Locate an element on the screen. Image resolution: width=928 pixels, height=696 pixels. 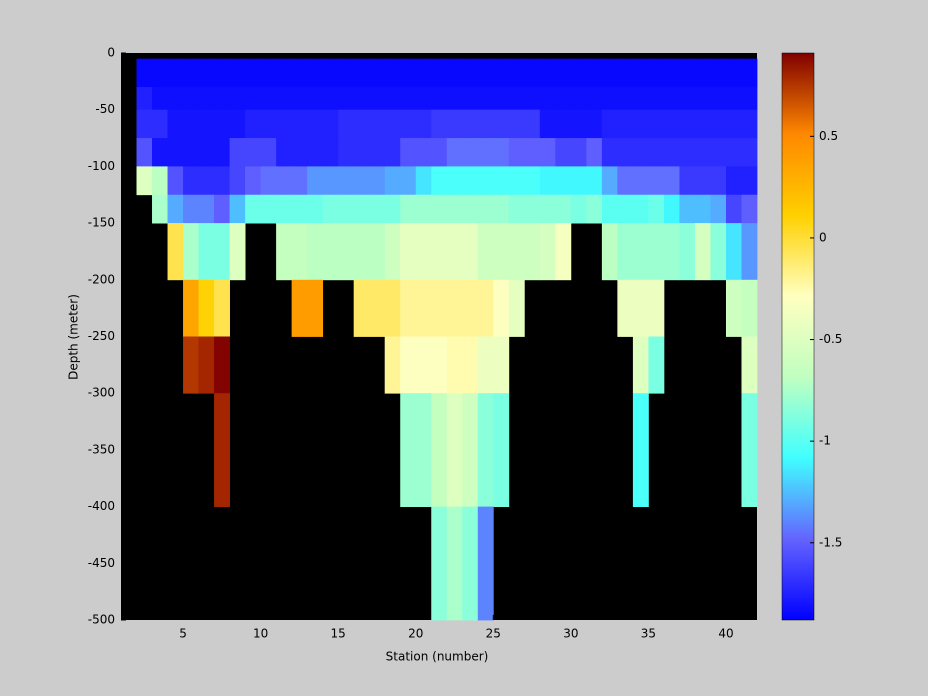
colorbar-tick-label: -1.5 is located at coordinates (830, 542).